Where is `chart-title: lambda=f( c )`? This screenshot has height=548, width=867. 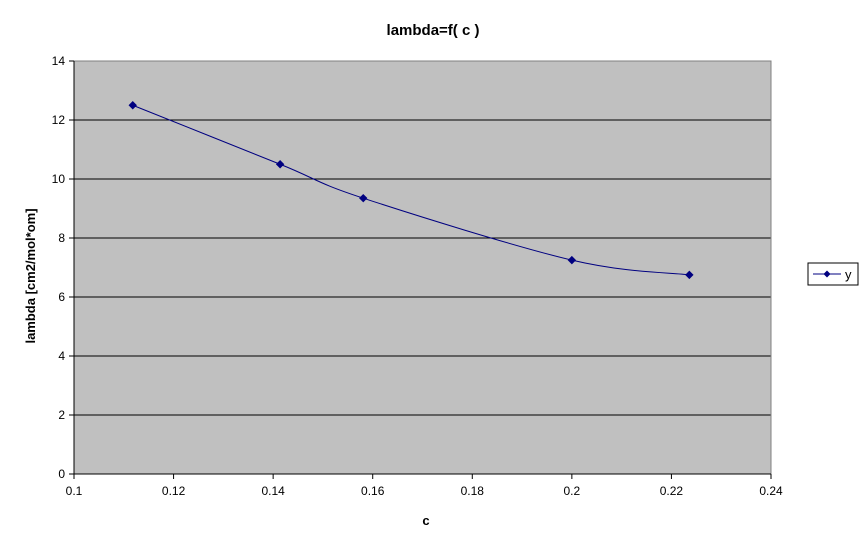 chart-title: lambda=f( c ) is located at coordinates (433, 30).